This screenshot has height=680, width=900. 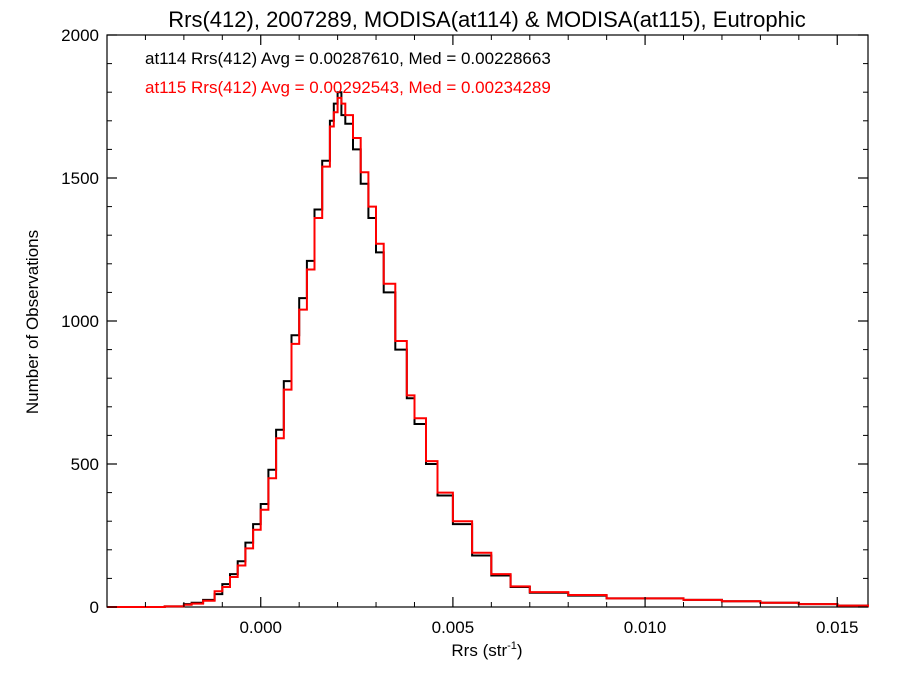 What do you see at coordinates (260, 627) in the screenshot?
I see `x-tick-label: 0.000` at bounding box center [260, 627].